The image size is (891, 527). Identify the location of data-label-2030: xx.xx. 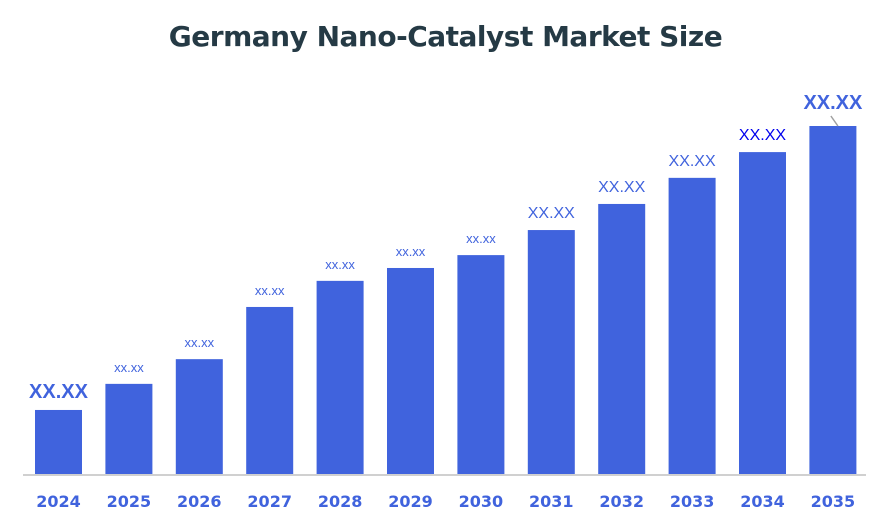
(481, 238).